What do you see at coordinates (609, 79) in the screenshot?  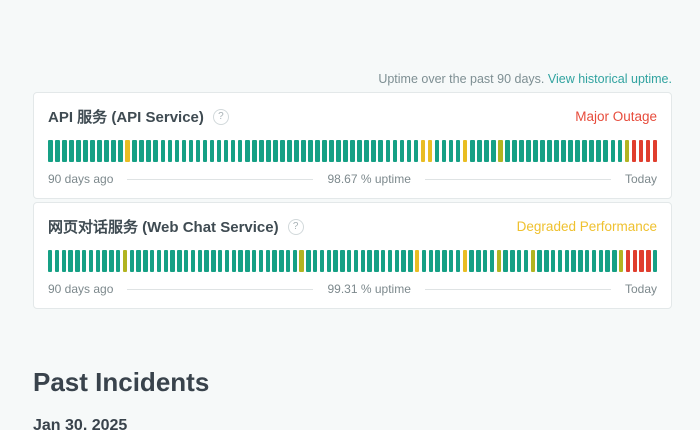 I see `view-historical-uptime-link: View historical uptime.` at bounding box center [609, 79].